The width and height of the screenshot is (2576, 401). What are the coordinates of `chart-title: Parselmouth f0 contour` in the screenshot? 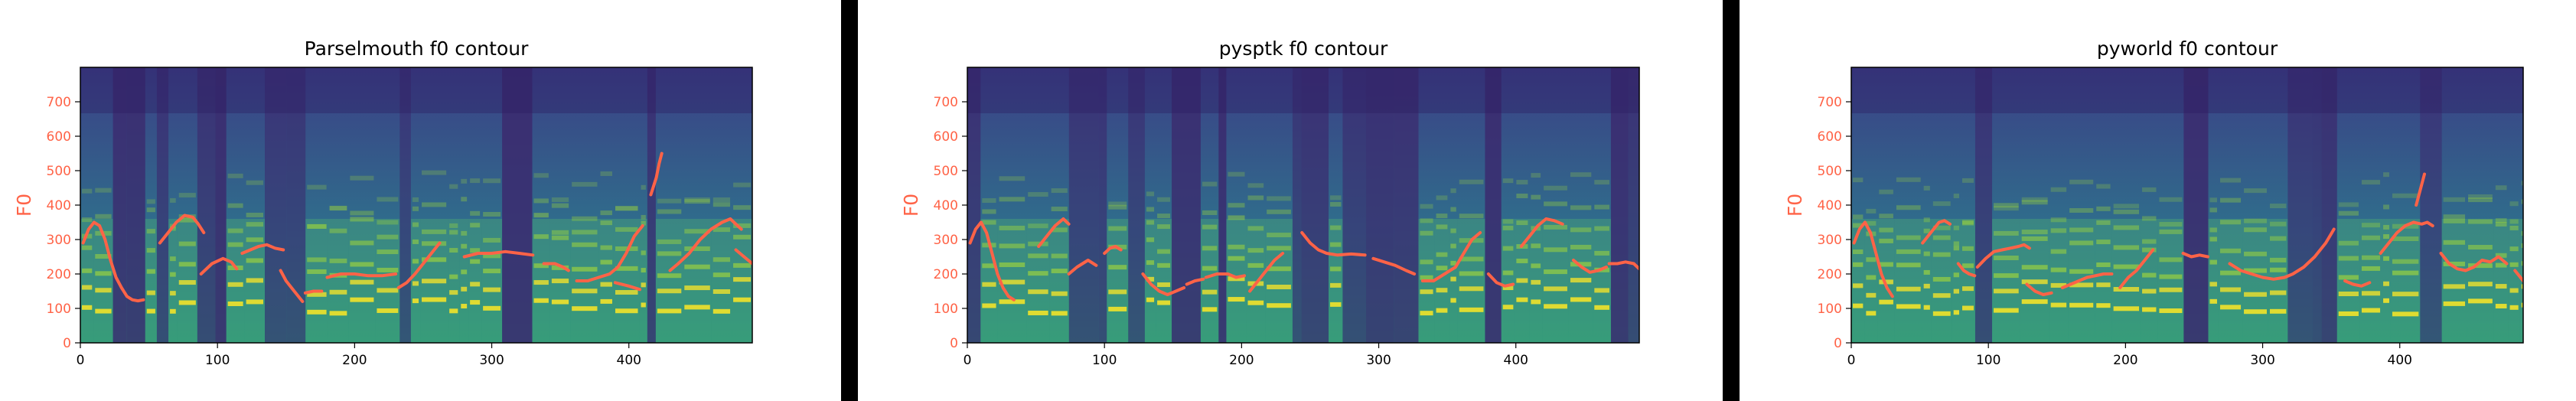 It's located at (417, 49).